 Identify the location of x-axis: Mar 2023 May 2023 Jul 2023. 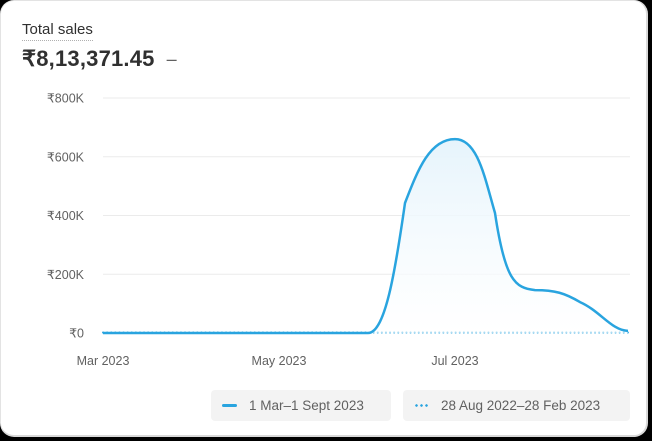
(278, 361).